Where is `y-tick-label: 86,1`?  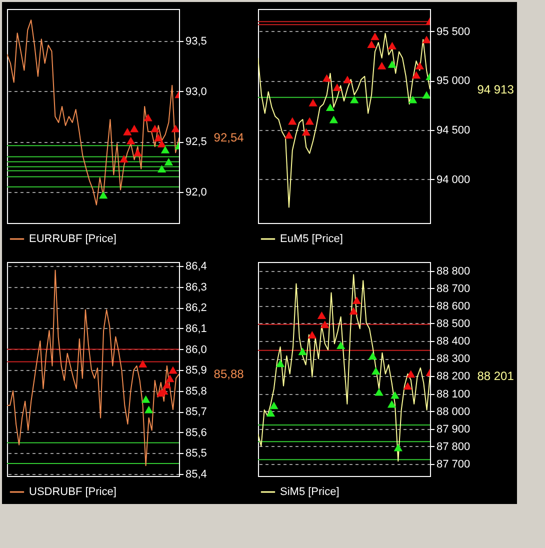
y-tick-label: 86,1 is located at coordinates (196, 328).